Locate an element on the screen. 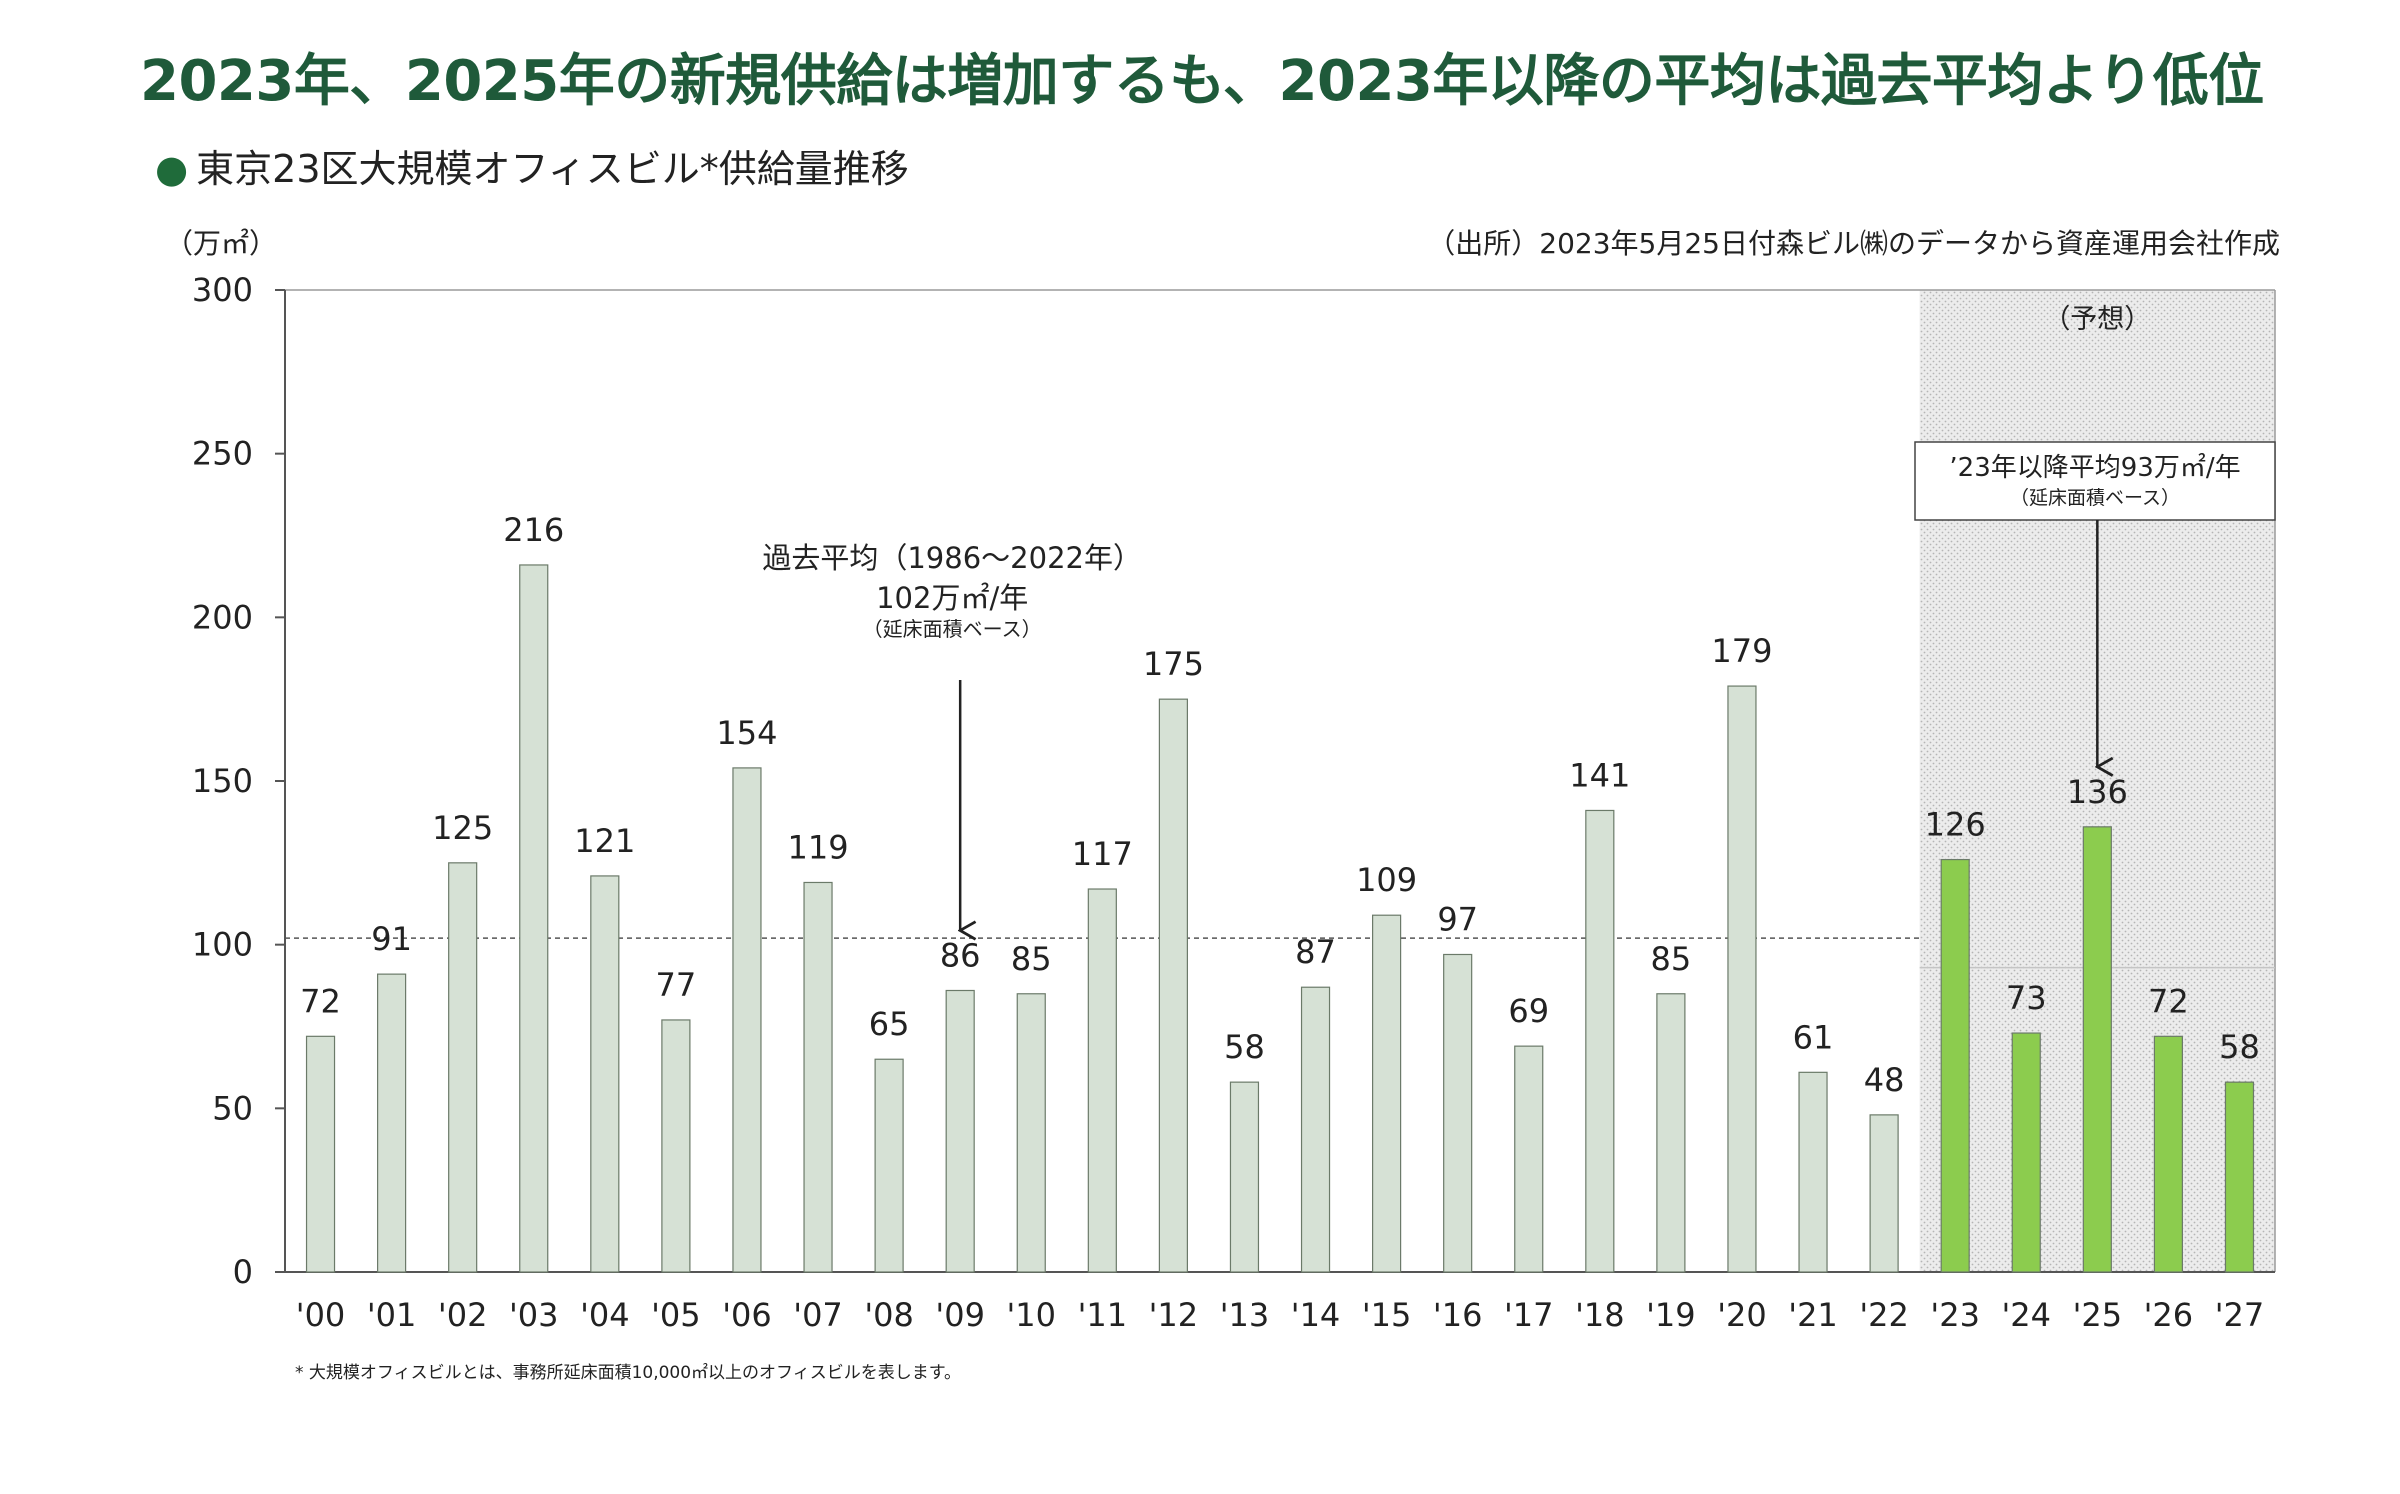  x-tick-label: '22 is located at coordinates (1884, 1315).